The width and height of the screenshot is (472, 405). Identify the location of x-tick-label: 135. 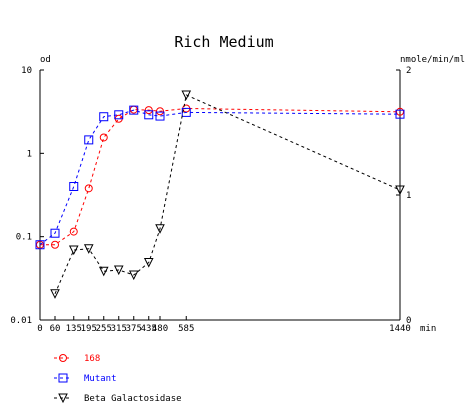
(74, 329).